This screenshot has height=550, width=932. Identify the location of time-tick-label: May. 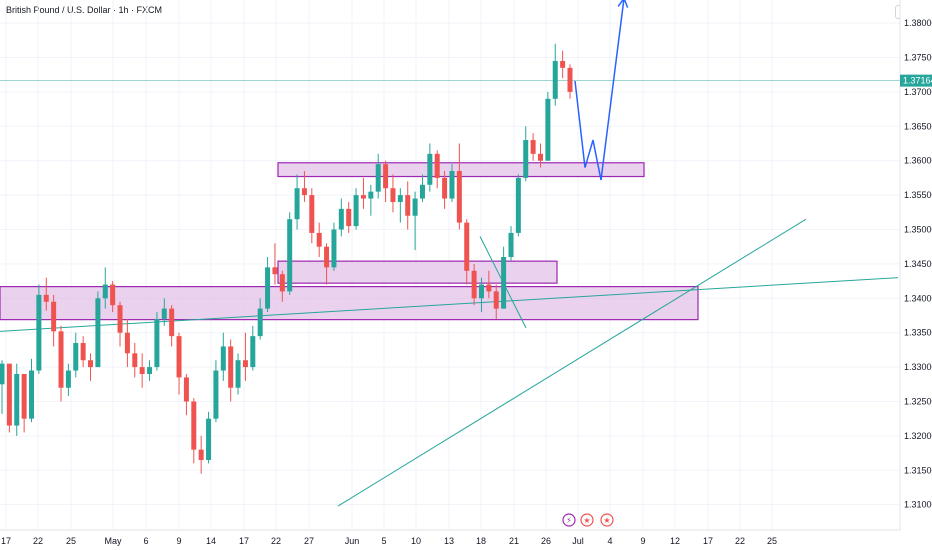
(113, 541).